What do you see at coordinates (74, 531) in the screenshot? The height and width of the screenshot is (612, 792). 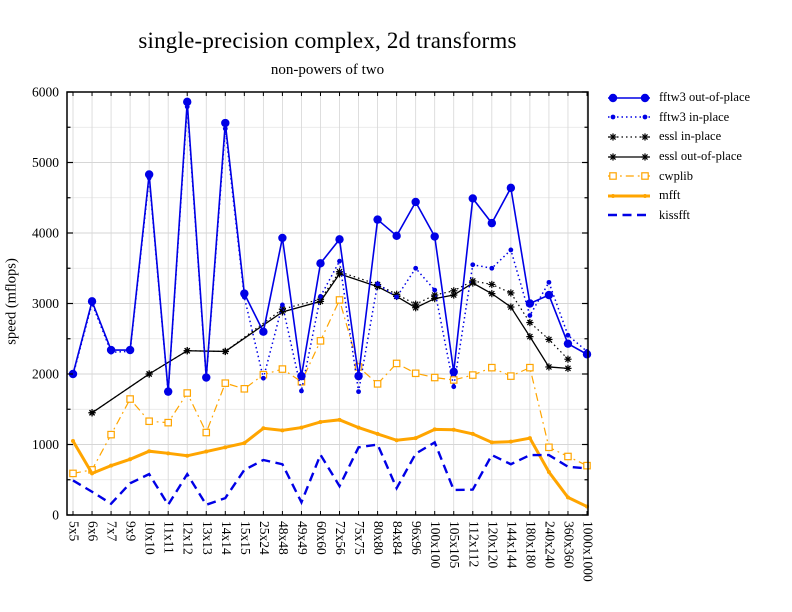 I see `x-tick-label: 5x5` at bounding box center [74, 531].